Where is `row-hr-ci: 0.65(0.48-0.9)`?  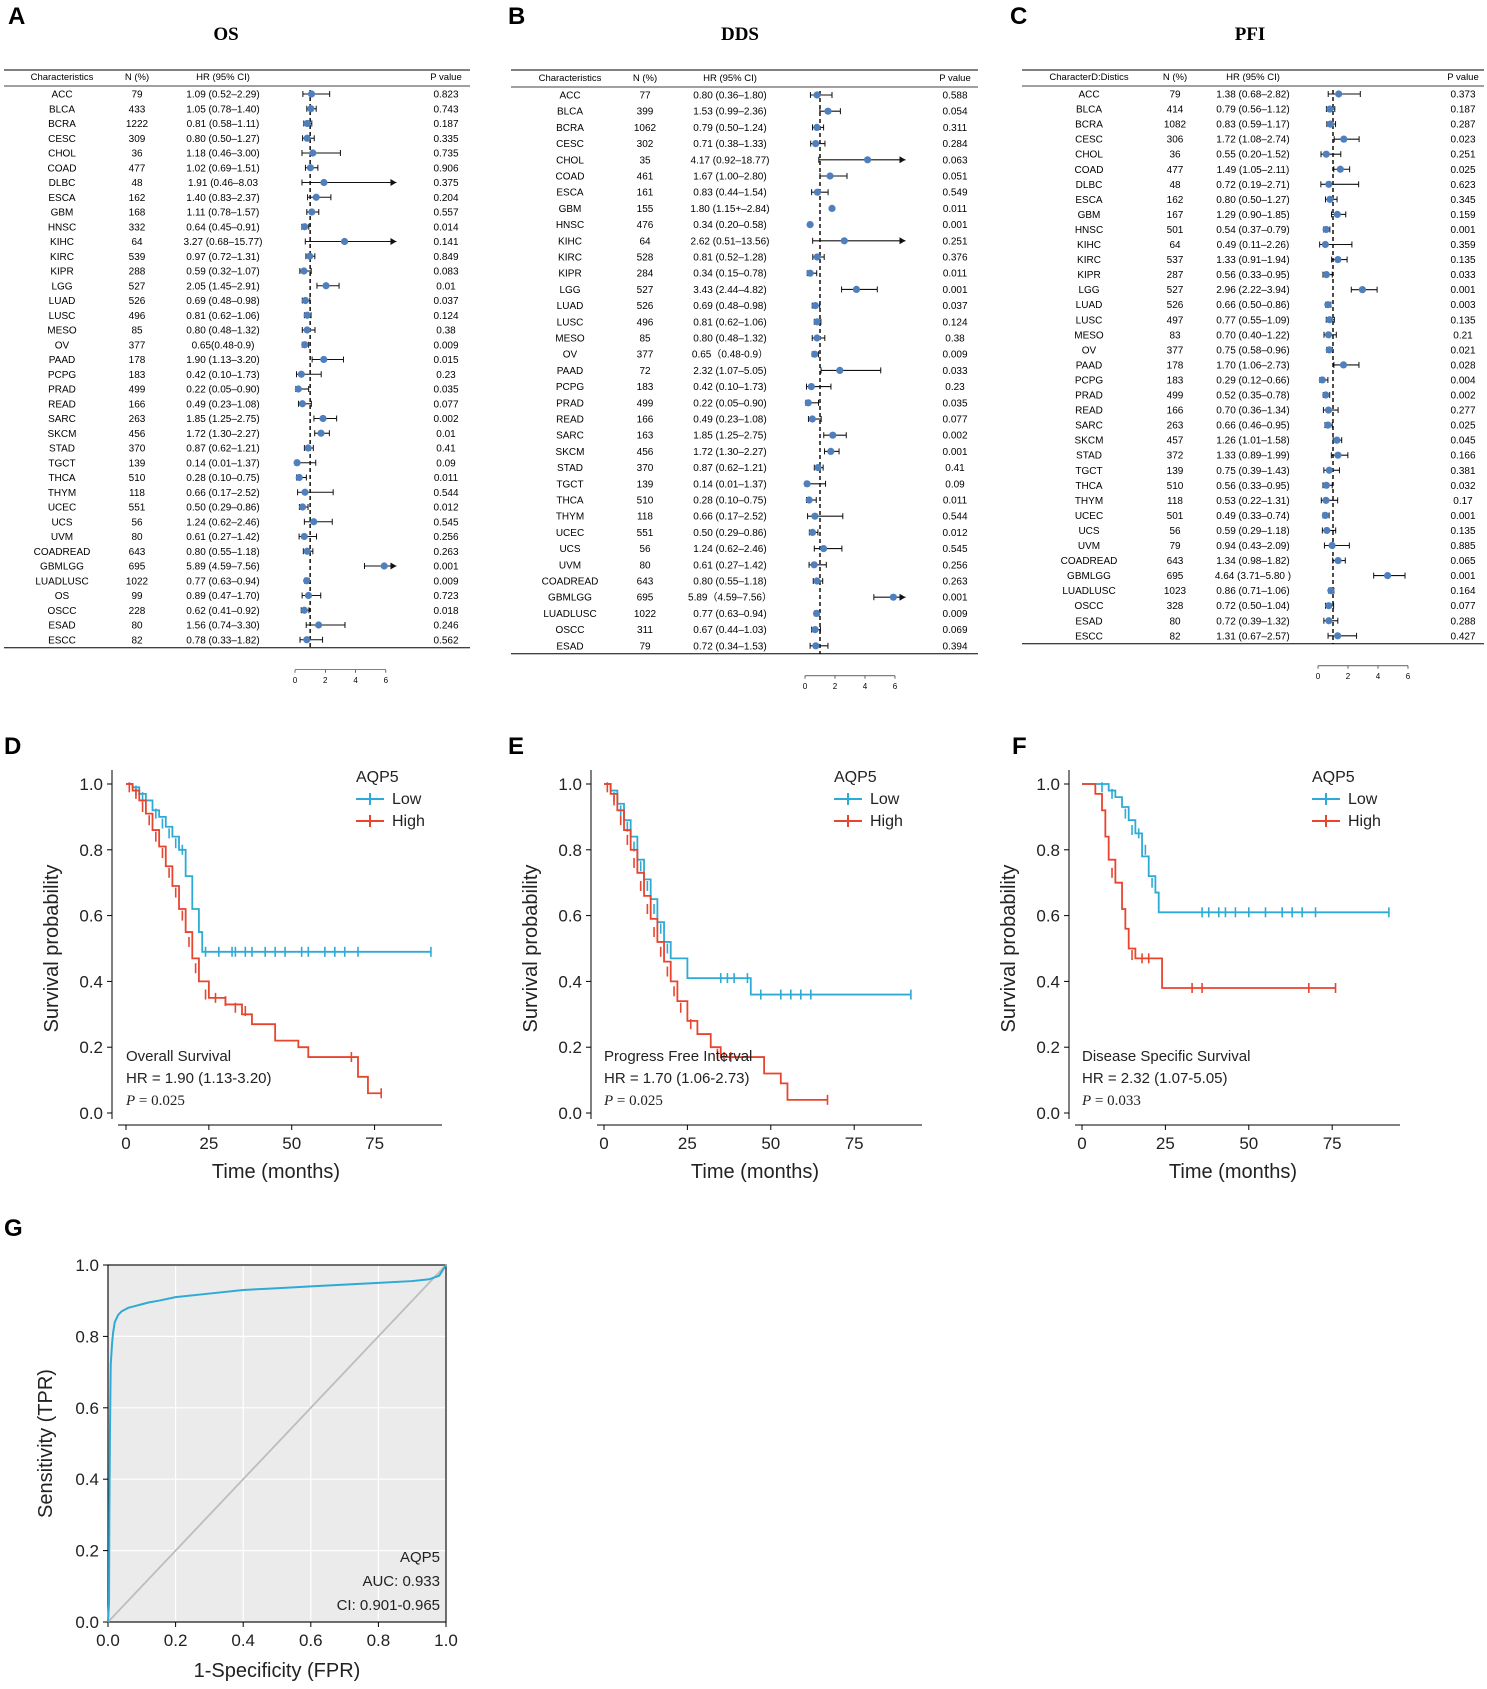 row-hr-ci: 0.65(0.48-0.9) is located at coordinates (223, 345).